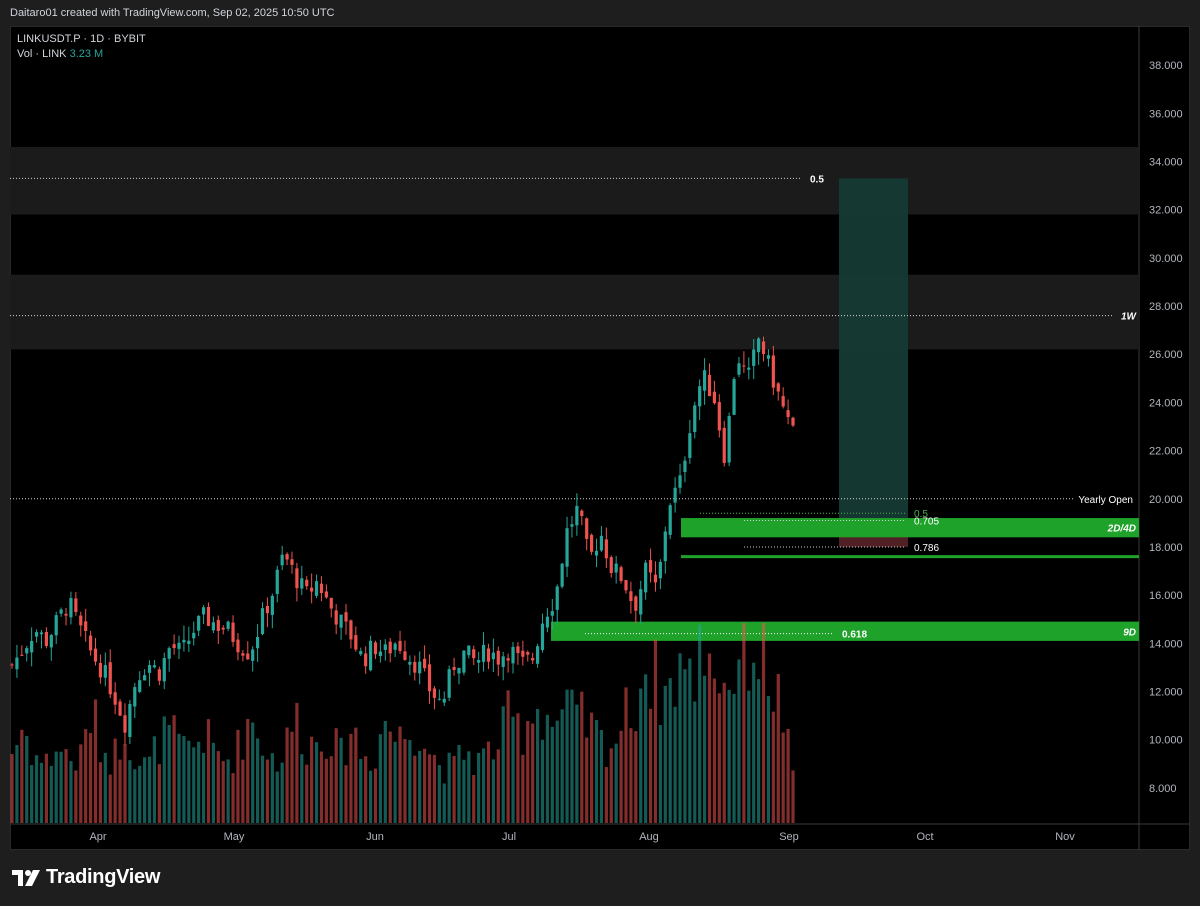 Image resolution: width=1200 pixels, height=906 pixels. Describe the element at coordinates (509, 837) in the screenshot. I see `x-tick-label: Jul` at that location.